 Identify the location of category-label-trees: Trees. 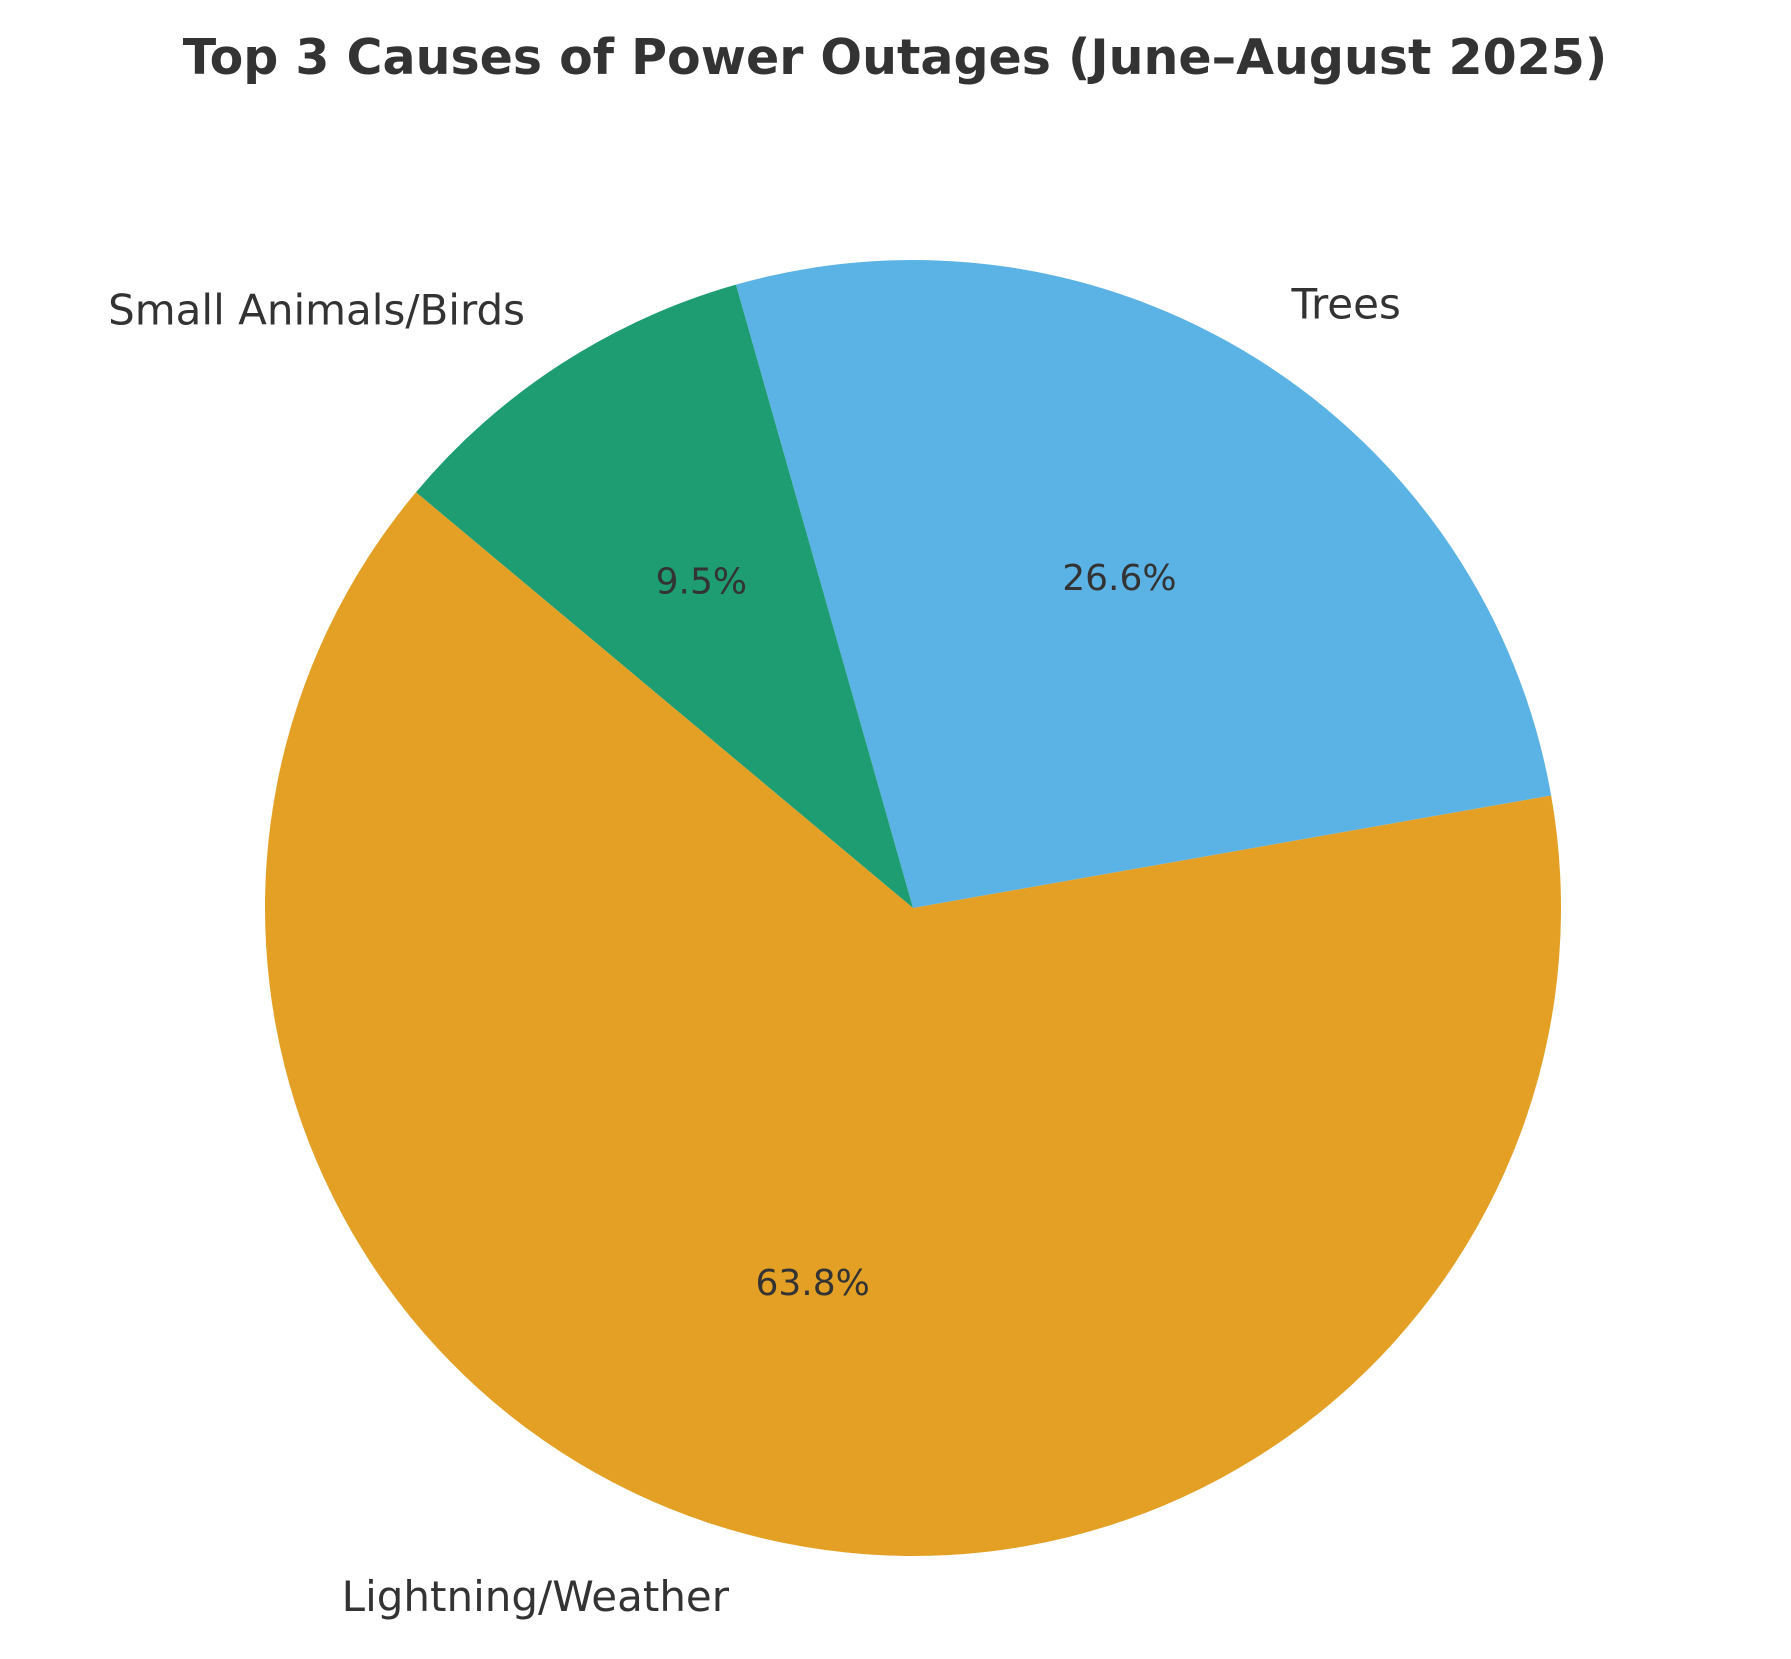
(1345, 303).